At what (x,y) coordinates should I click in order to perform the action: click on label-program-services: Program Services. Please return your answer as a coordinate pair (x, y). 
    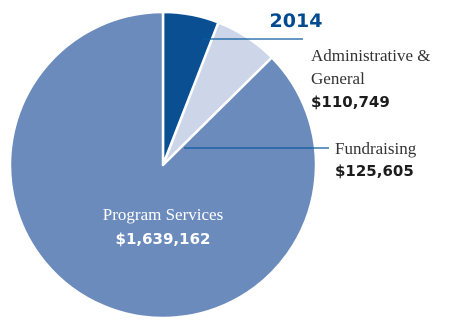
    Looking at the image, I should click on (163, 214).